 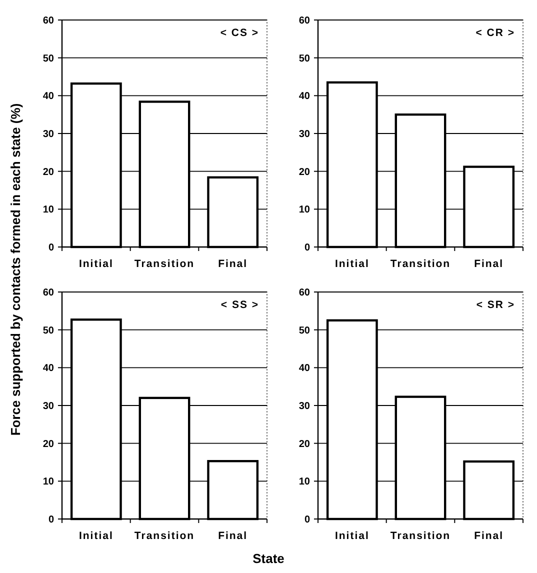 I want to click on text: < SR >, so click(x=495, y=305).